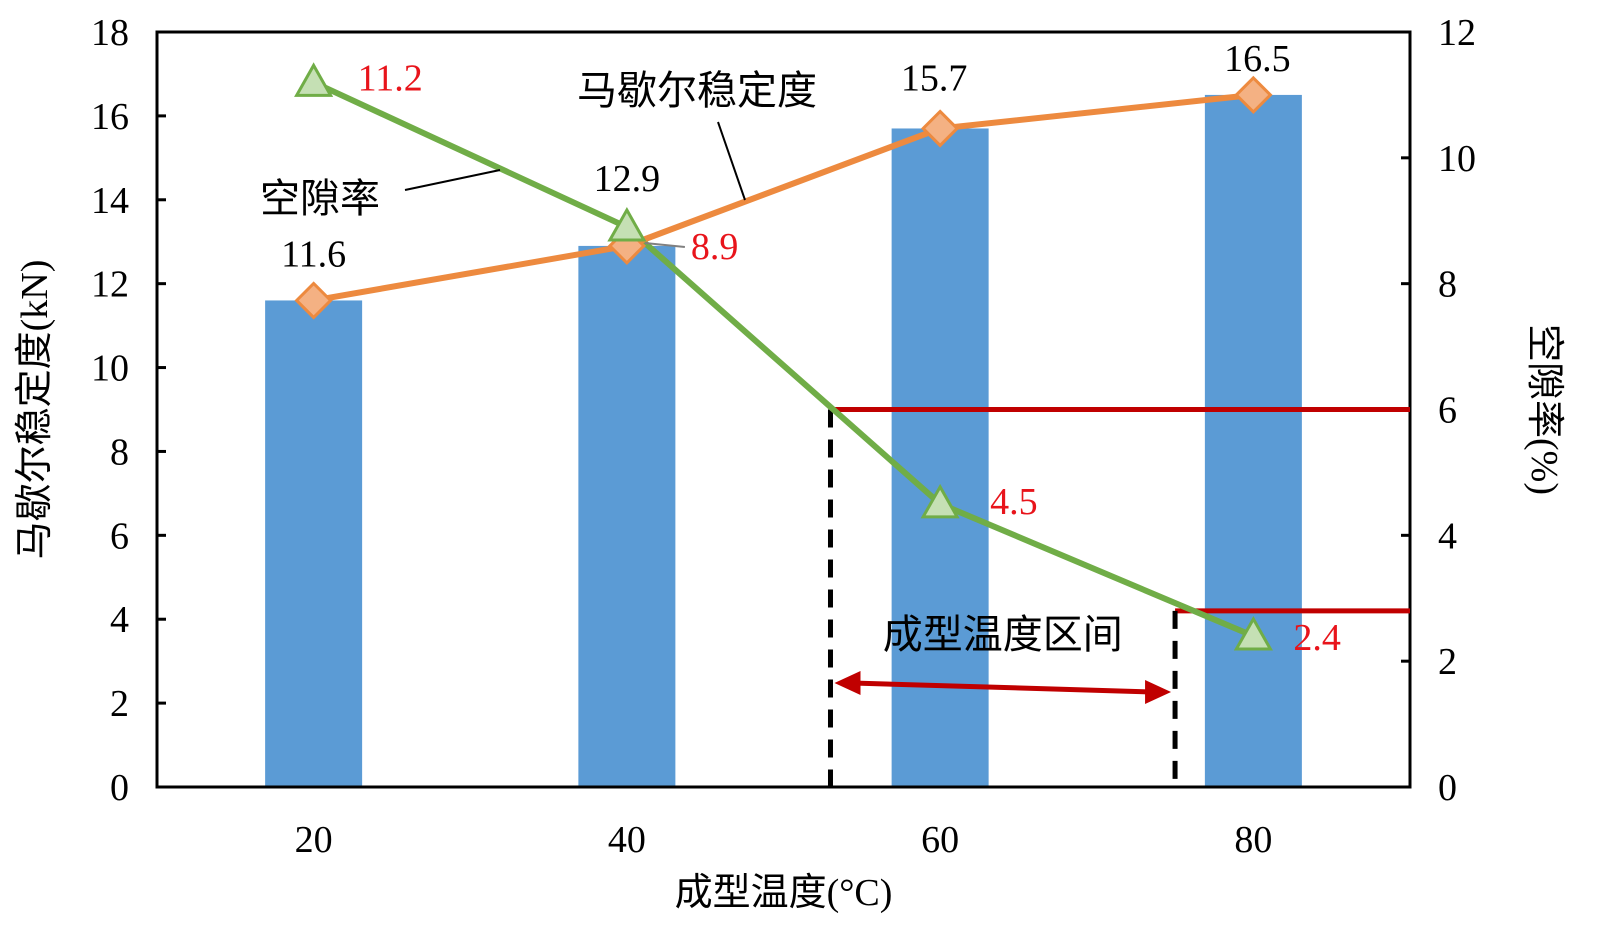 The image size is (1600, 941). I want to click on stability-data-label: 16.5, so click(1257, 59).